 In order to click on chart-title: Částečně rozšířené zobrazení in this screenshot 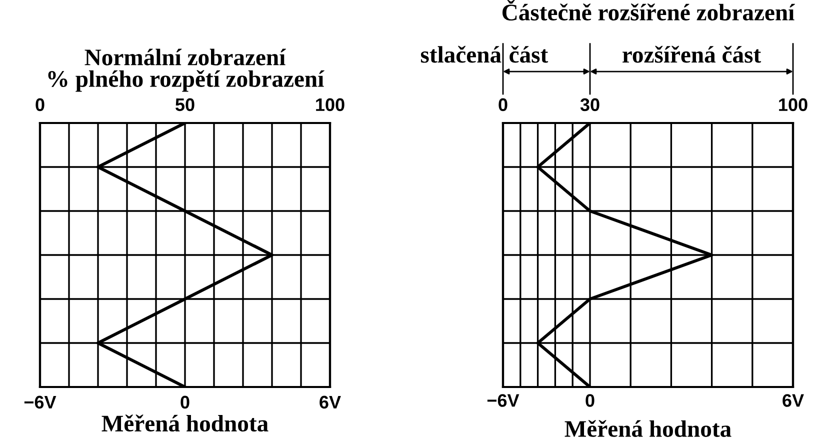, I will do `click(648, 10)`.